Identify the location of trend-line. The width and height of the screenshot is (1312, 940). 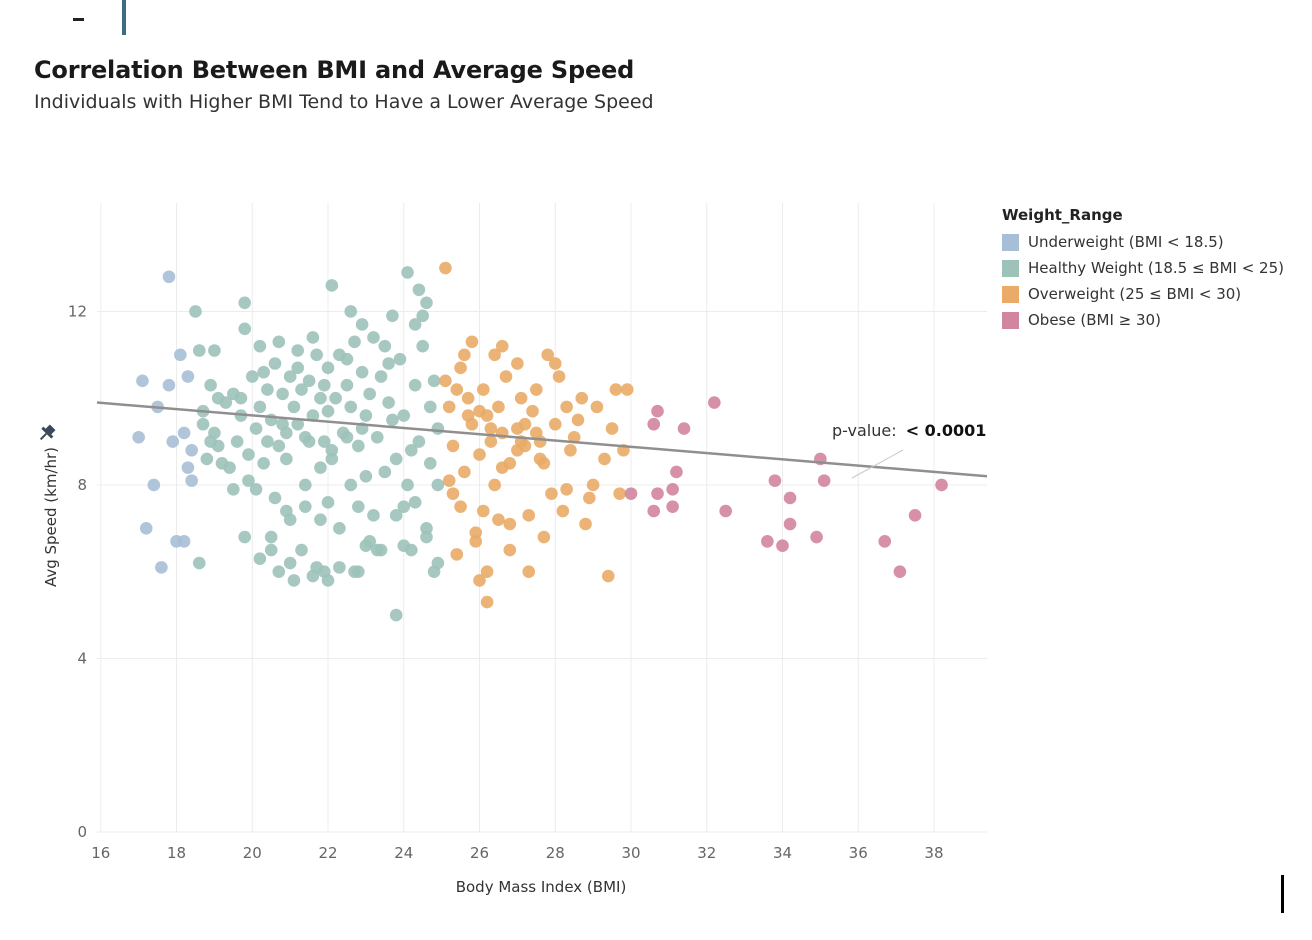
(542, 439).